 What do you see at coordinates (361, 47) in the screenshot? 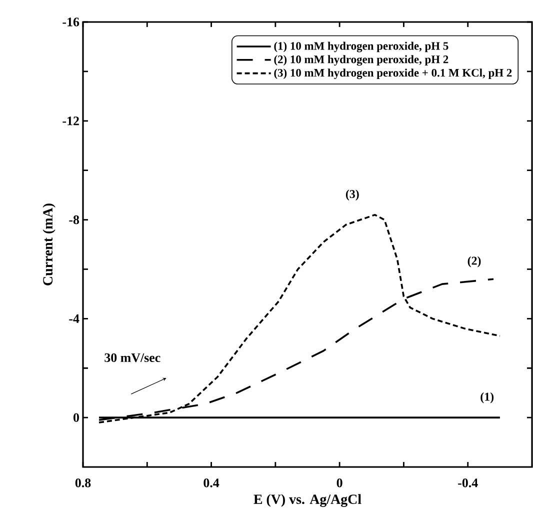
I see `legend-label: (1) 10 mM hydrogen peroxide, pH 5` at bounding box center [361, 47].